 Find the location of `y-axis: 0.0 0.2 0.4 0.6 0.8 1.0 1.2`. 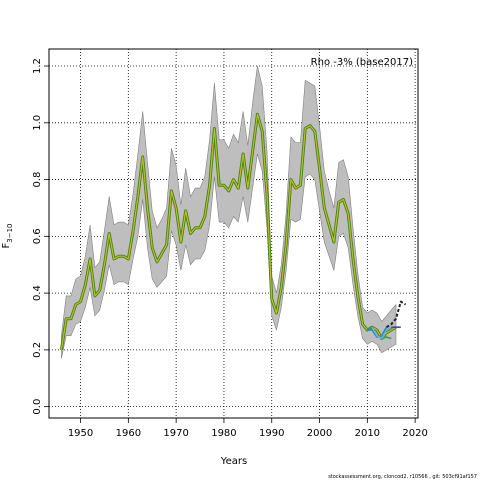

y-axis: 0.0 0.2 0.4 0.6 0.8 1.0 1.2 is located at coordinates (40, 236).